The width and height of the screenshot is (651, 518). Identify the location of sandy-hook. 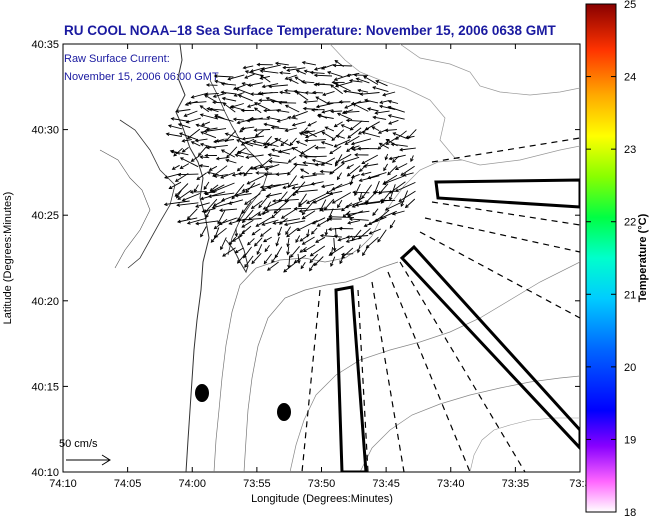
(237, 254).